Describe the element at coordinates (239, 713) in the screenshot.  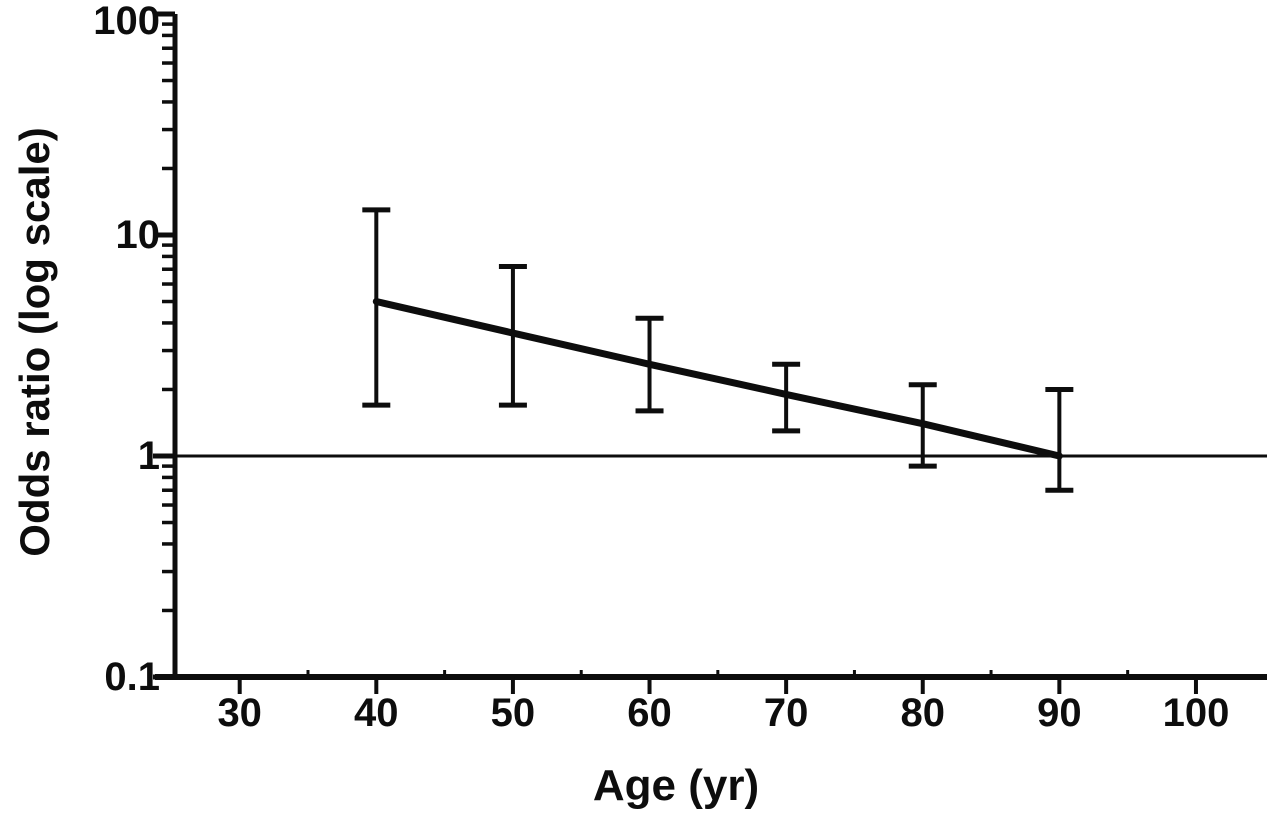
I see `x-tick-label: 30` at that location.